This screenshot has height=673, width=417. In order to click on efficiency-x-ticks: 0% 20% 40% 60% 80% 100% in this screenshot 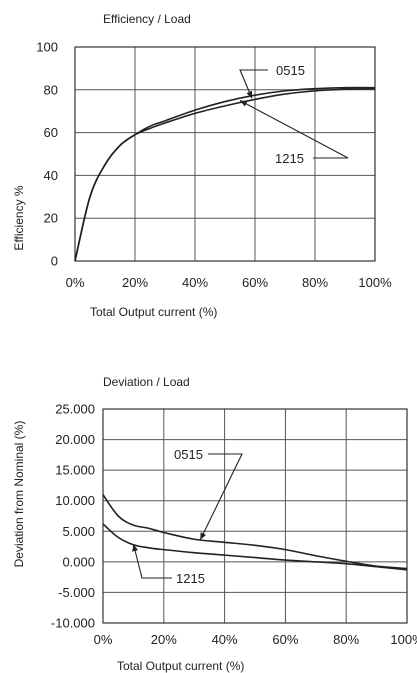, I will do `click(229, 282)`.